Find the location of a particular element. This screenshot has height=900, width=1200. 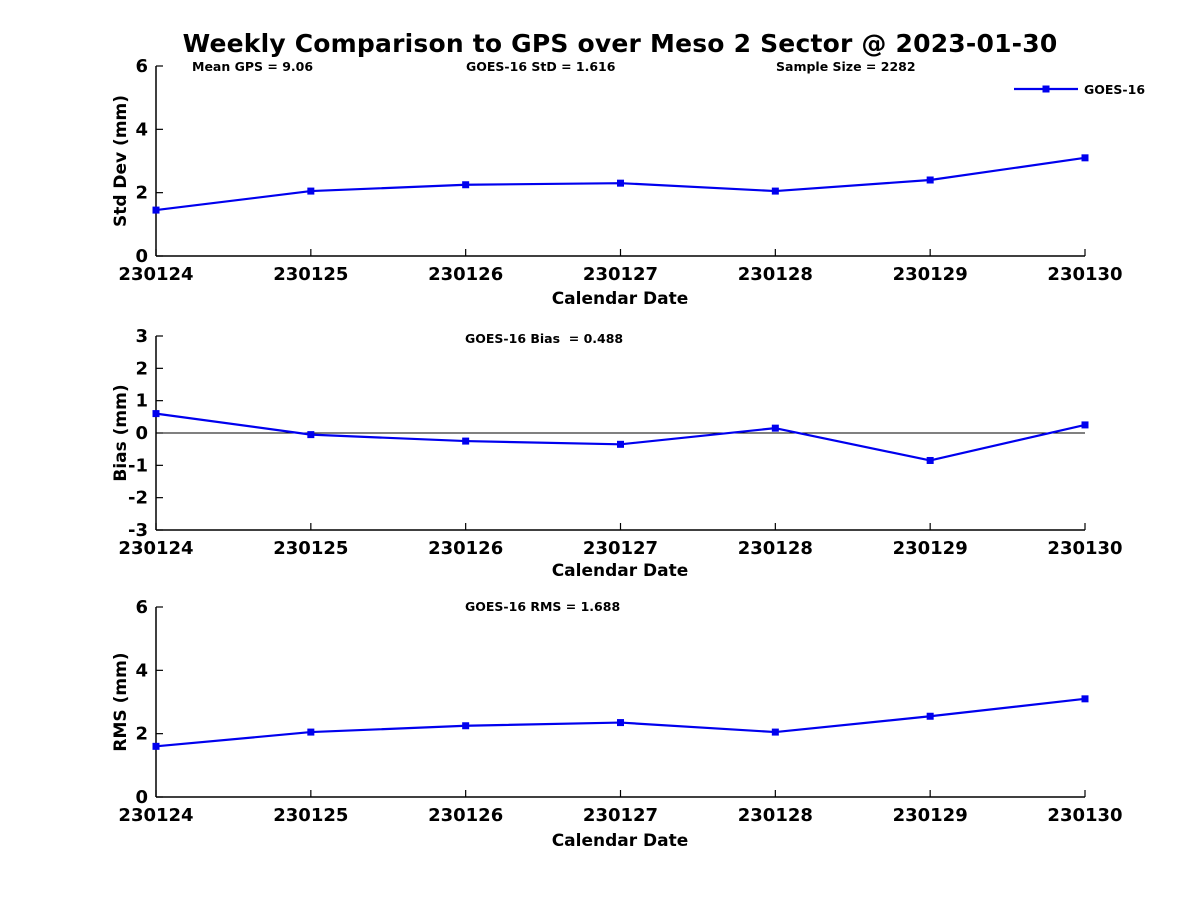

legend: GOES-16 is located at coordinates (1079, 89).